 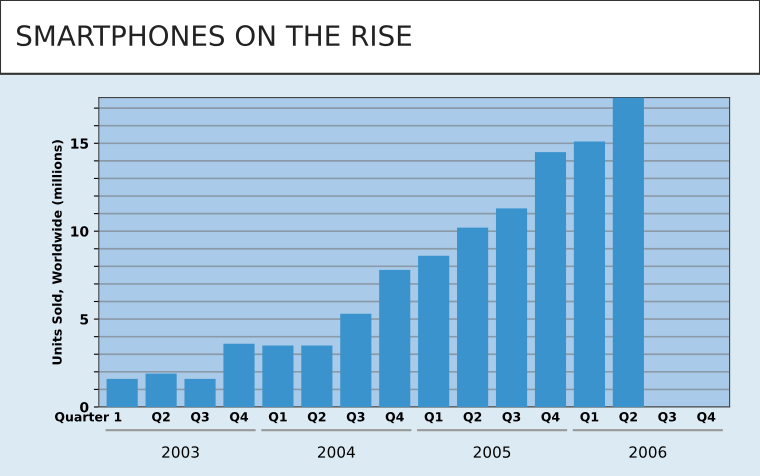 What do you see at coordinates (84, 319) in the screenshot?
I see `y-tick-label: 5` at bounding box center [84, 319].